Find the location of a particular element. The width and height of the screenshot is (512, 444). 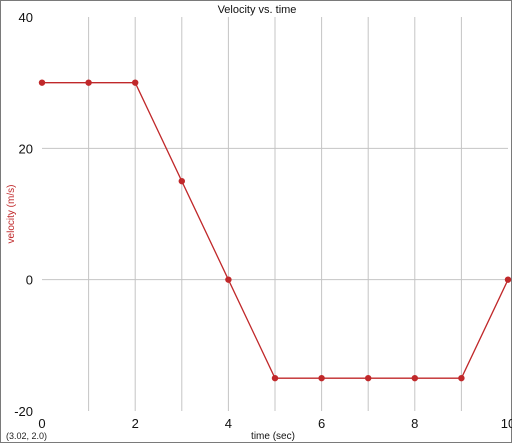

x-tick-label: 2 is located at coordinates (135, 423).